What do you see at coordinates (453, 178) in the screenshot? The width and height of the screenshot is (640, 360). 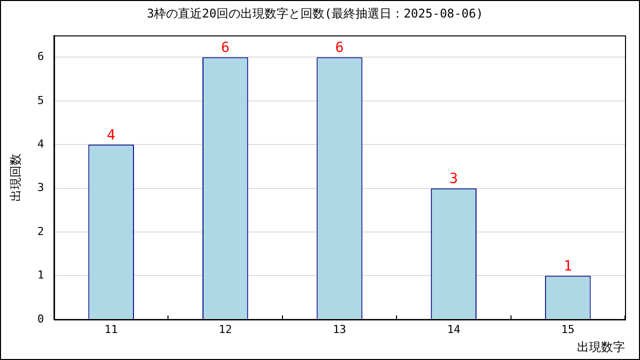 I see `data-label: 3` at bounding box center [453, 178].